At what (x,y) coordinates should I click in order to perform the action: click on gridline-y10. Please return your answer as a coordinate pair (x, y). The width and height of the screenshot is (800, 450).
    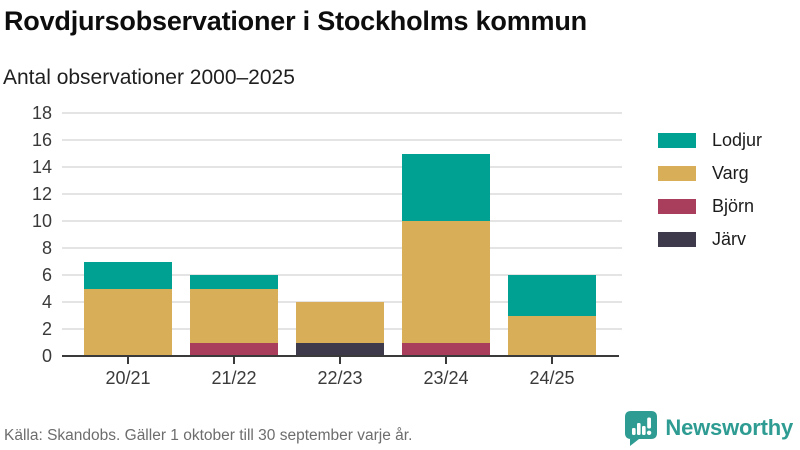
    Looking at the image, I should click on (342, 221).